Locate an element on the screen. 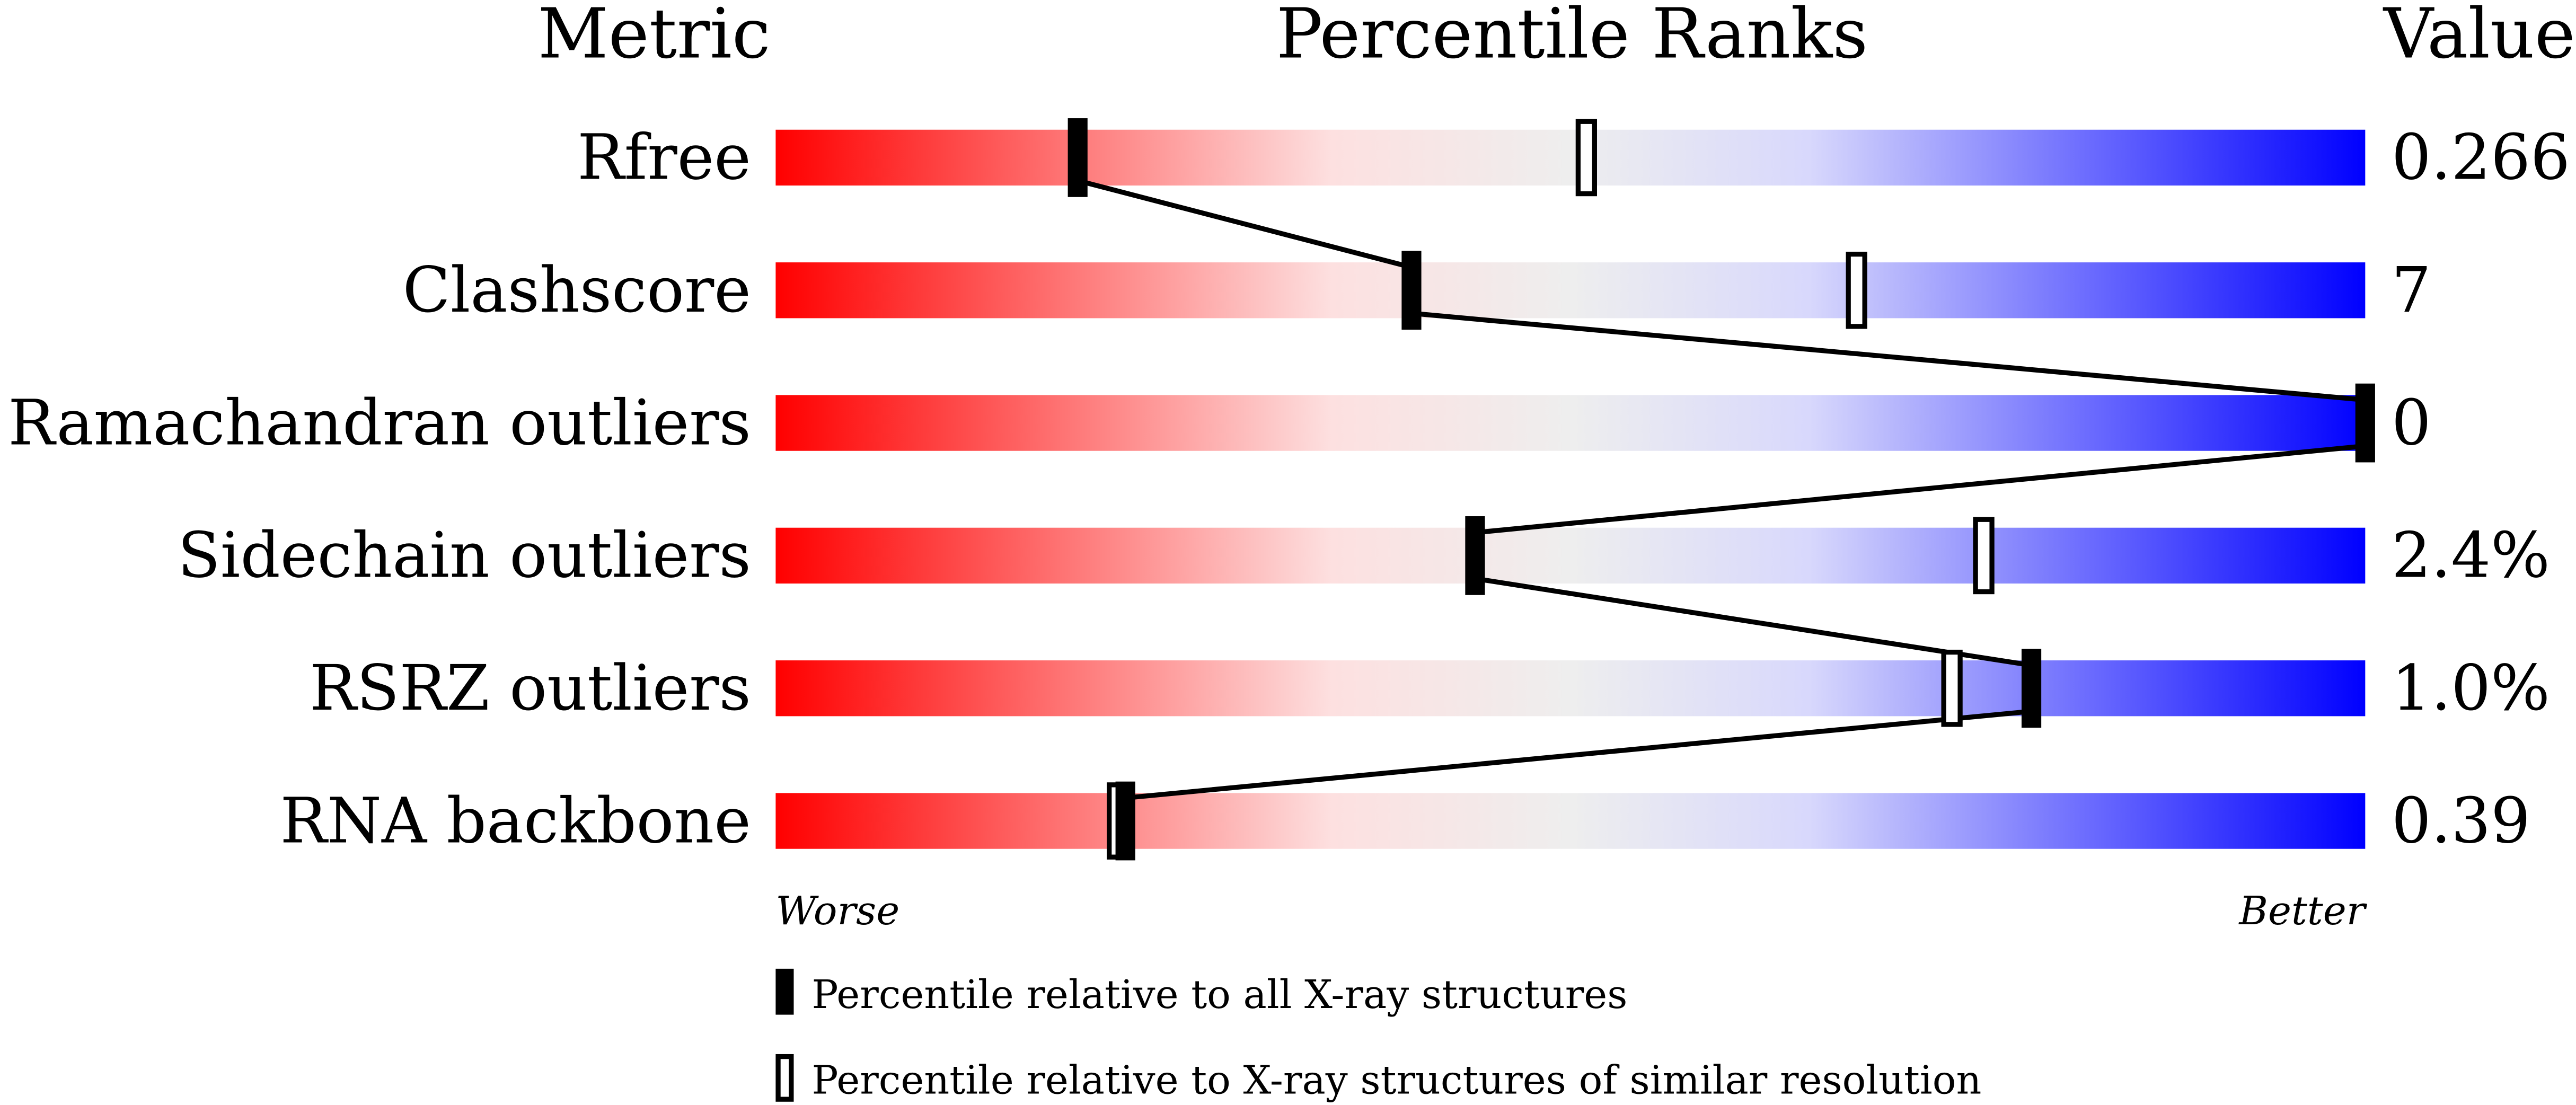 The width and height of the screenshot is (2576, 1105). metric-row: RNA backbone 0.39 is located at coordinates (1405, 821).